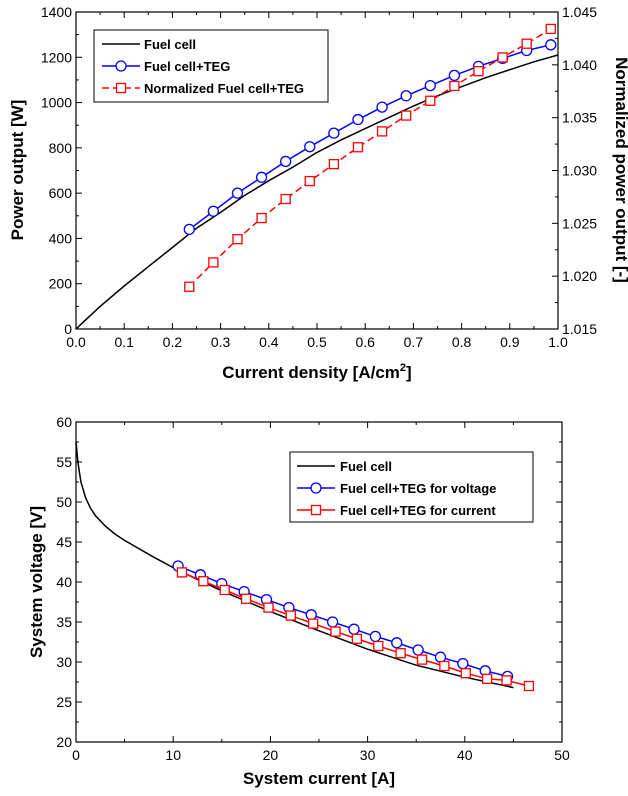 This screenshot has height=796, width=628. Describe the element at coordinates (17, 170) in the screenshot. I see `y-axis-title: Power output [W]` at that location.